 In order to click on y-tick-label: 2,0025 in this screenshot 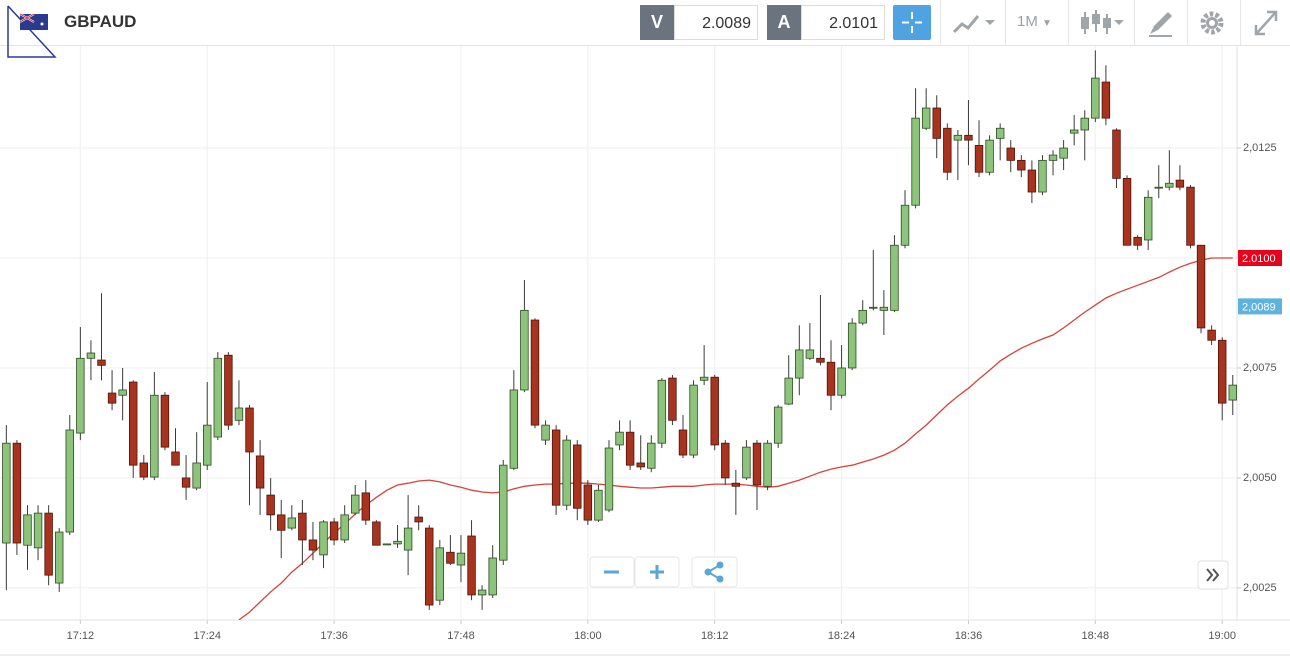, I will do `click(1260, 588)`.